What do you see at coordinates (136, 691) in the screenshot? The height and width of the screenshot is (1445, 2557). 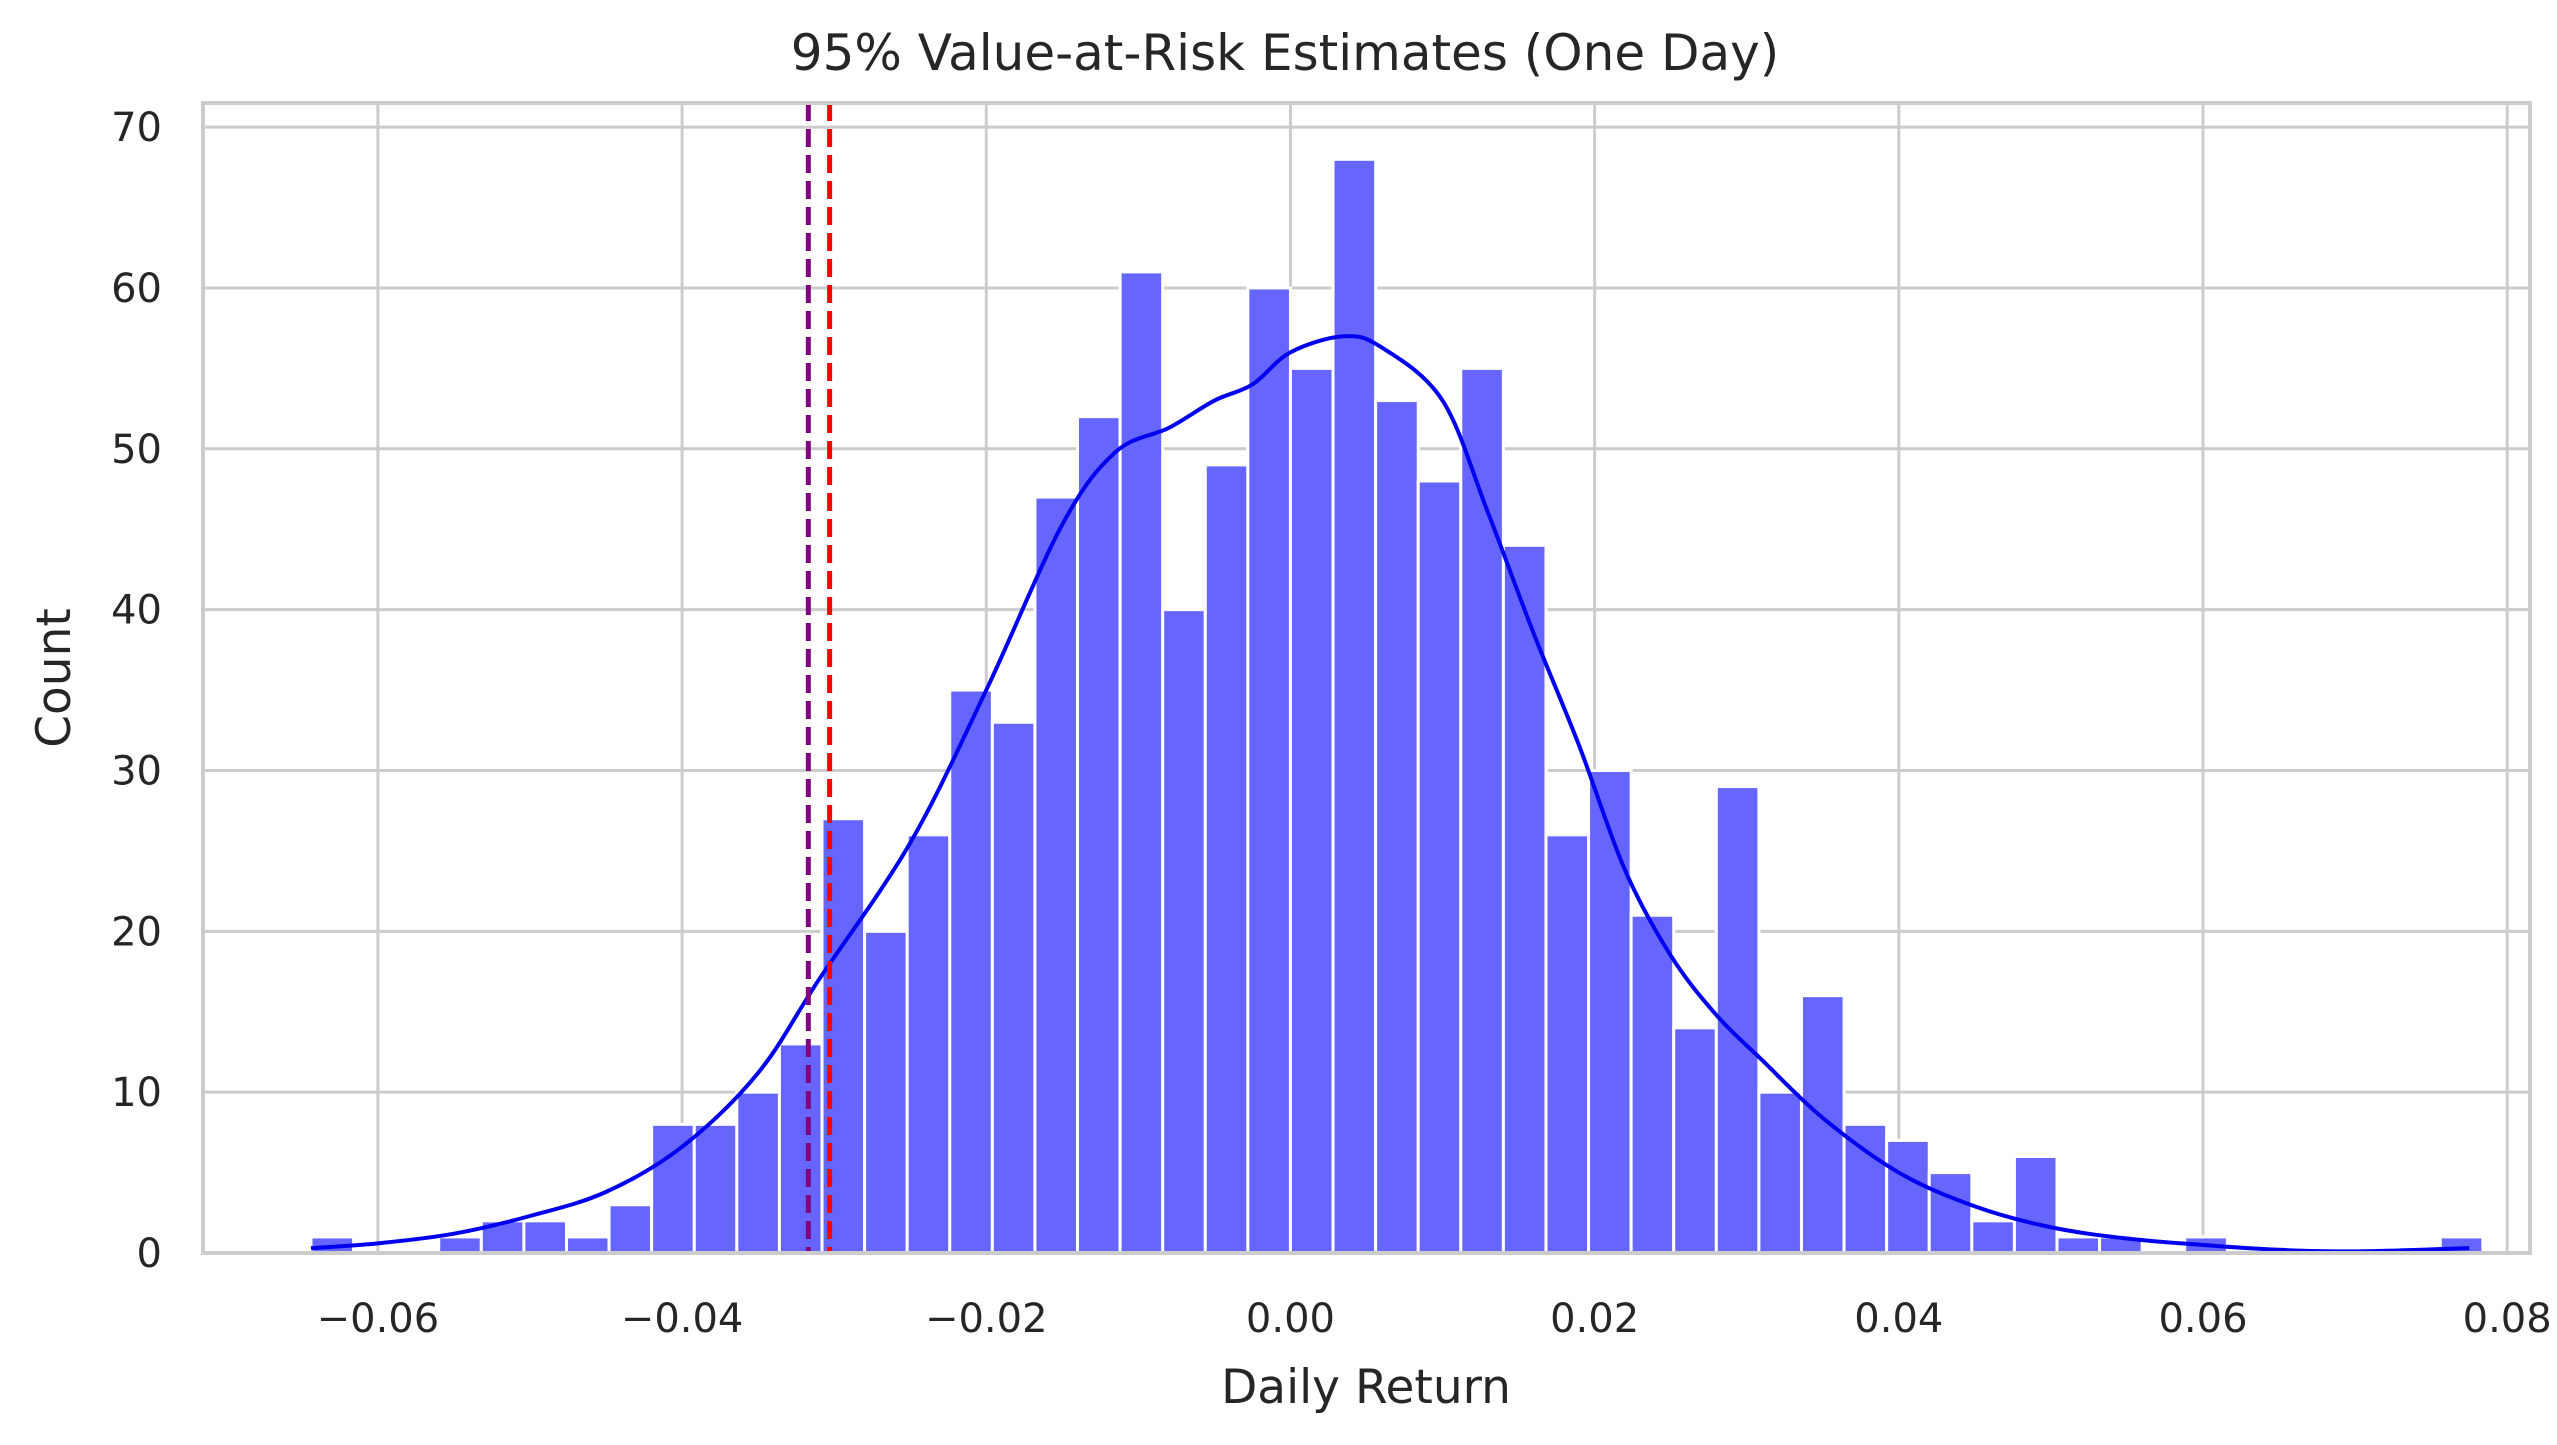 I see `y-tick-labels: 0 10 20 30 40 50 60 70` at bounding box center [136, 691].